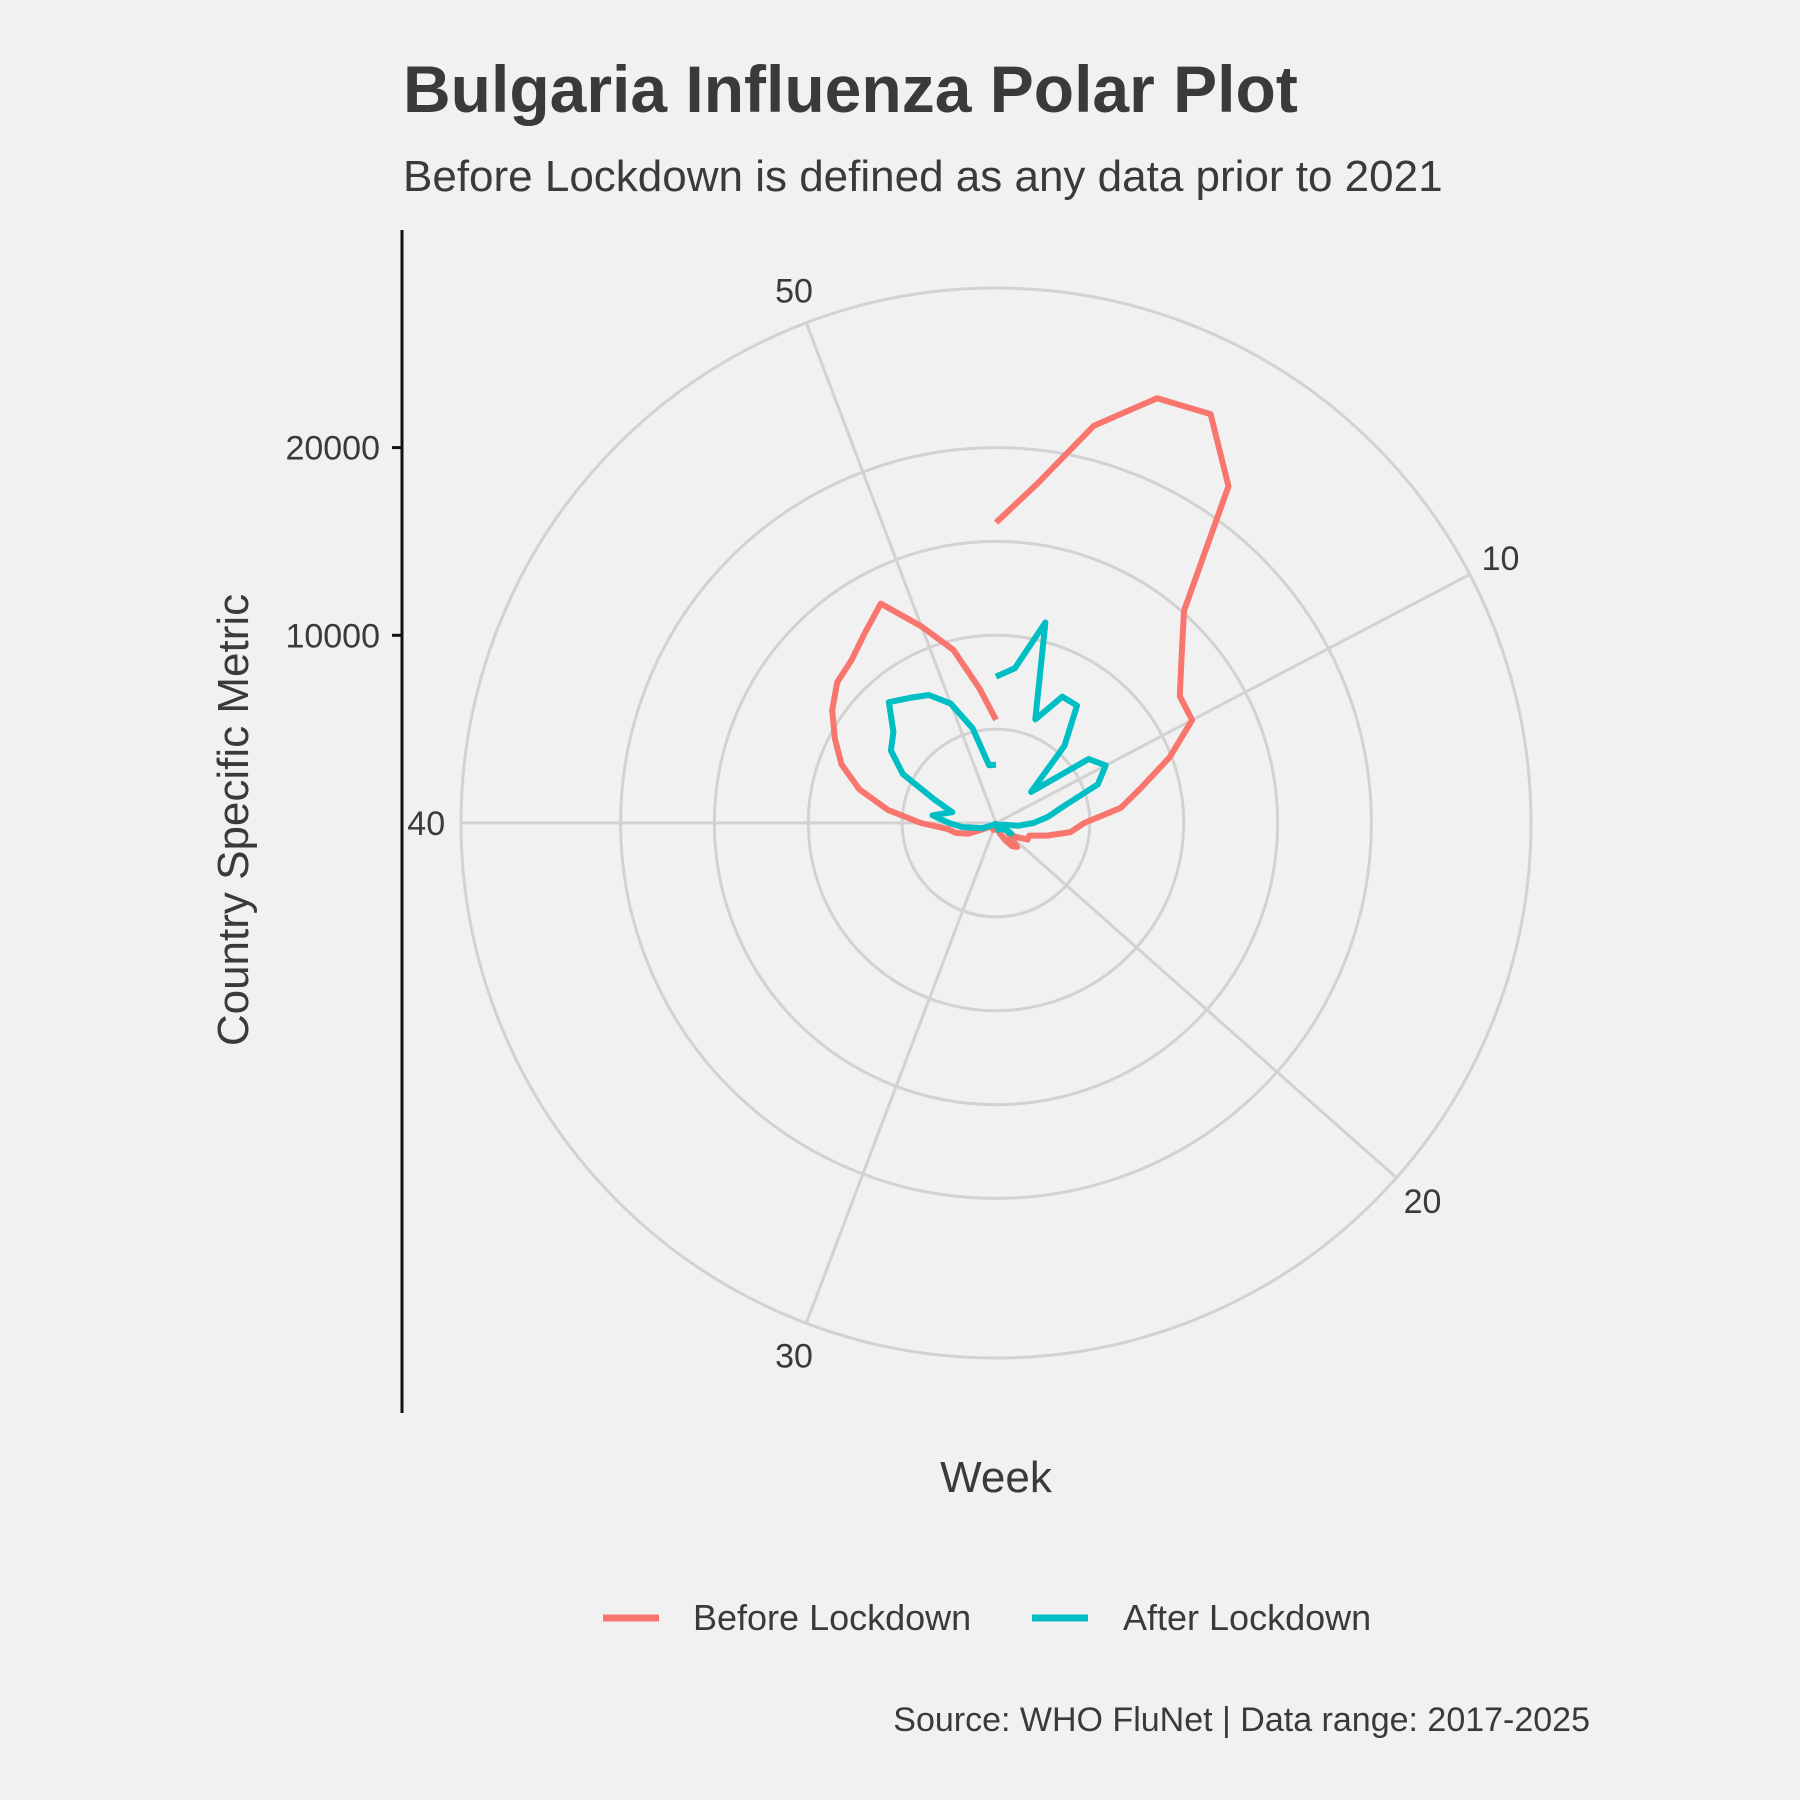 This screenshot has height=1800, width=1800. Describe the element at coordinates (343, 542) in the screenshot. I see `y-axis: 10000 20000` at that location.